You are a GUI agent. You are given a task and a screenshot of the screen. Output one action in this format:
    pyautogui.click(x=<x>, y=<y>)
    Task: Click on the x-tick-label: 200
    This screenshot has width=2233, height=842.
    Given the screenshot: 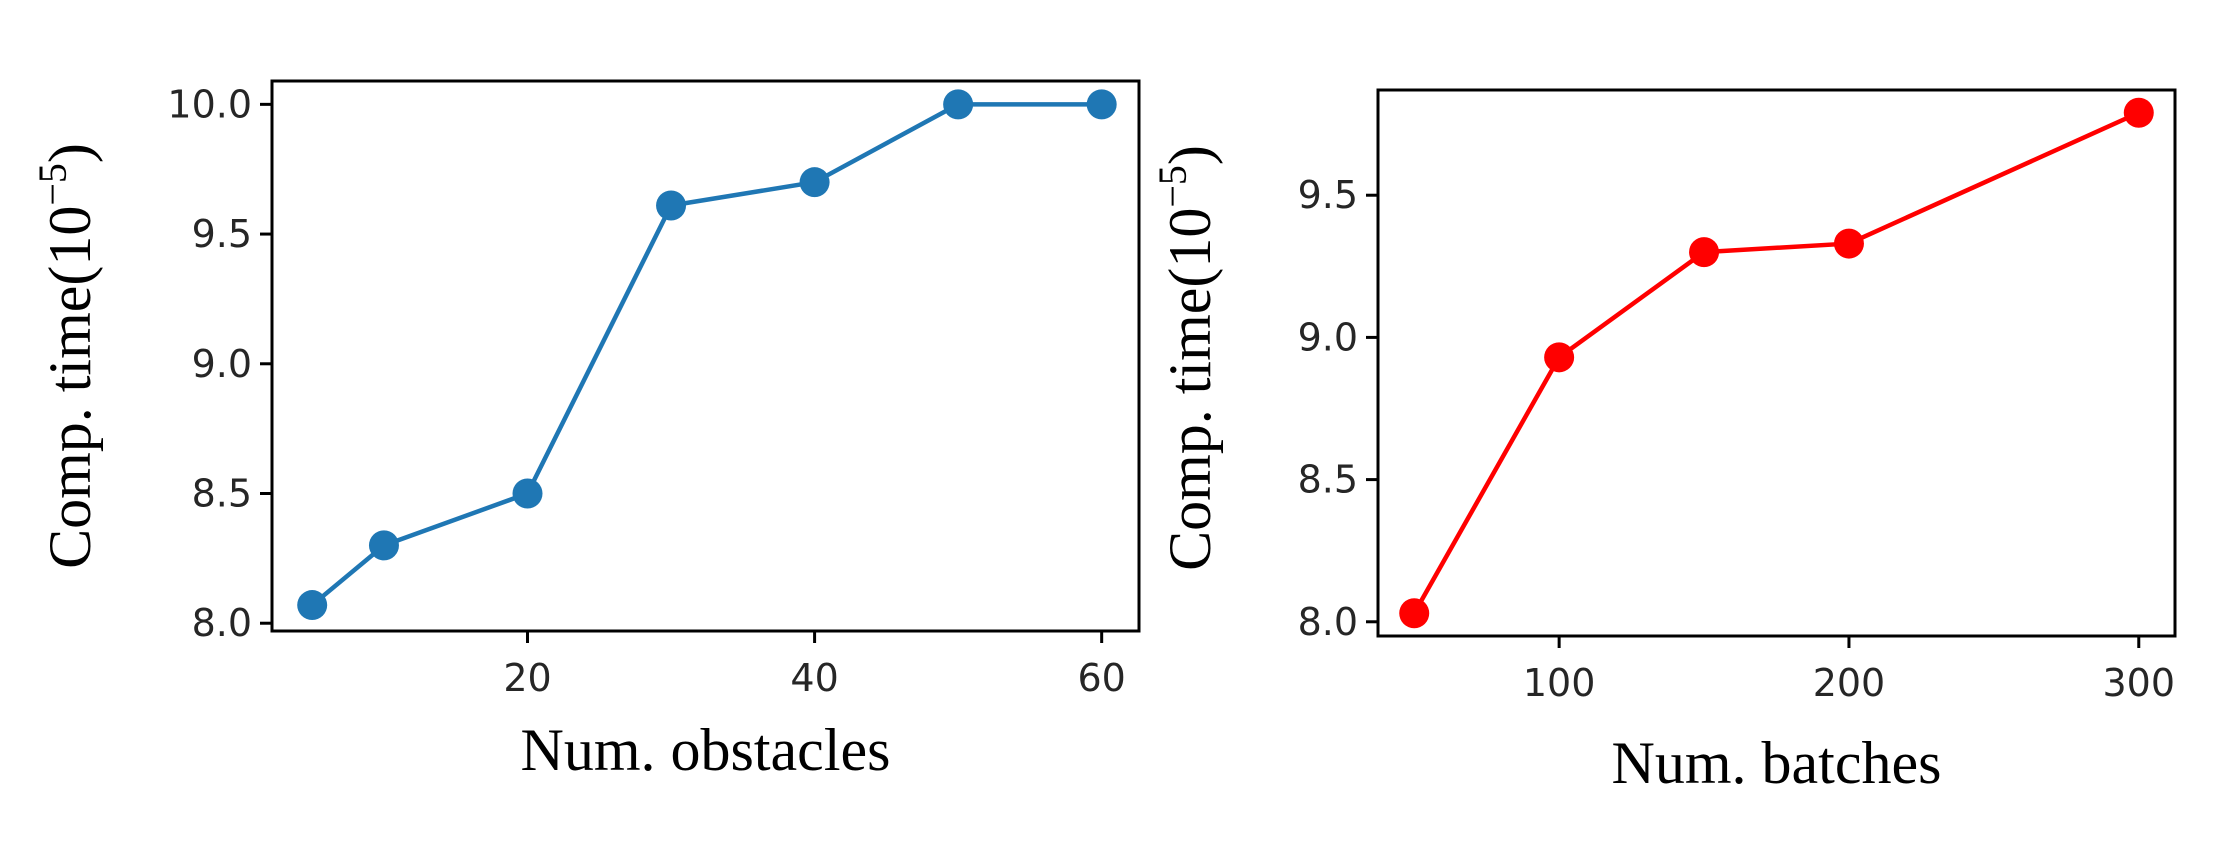 What is the action you would take?
    pyautogui.click(x=1849, y=683)
    